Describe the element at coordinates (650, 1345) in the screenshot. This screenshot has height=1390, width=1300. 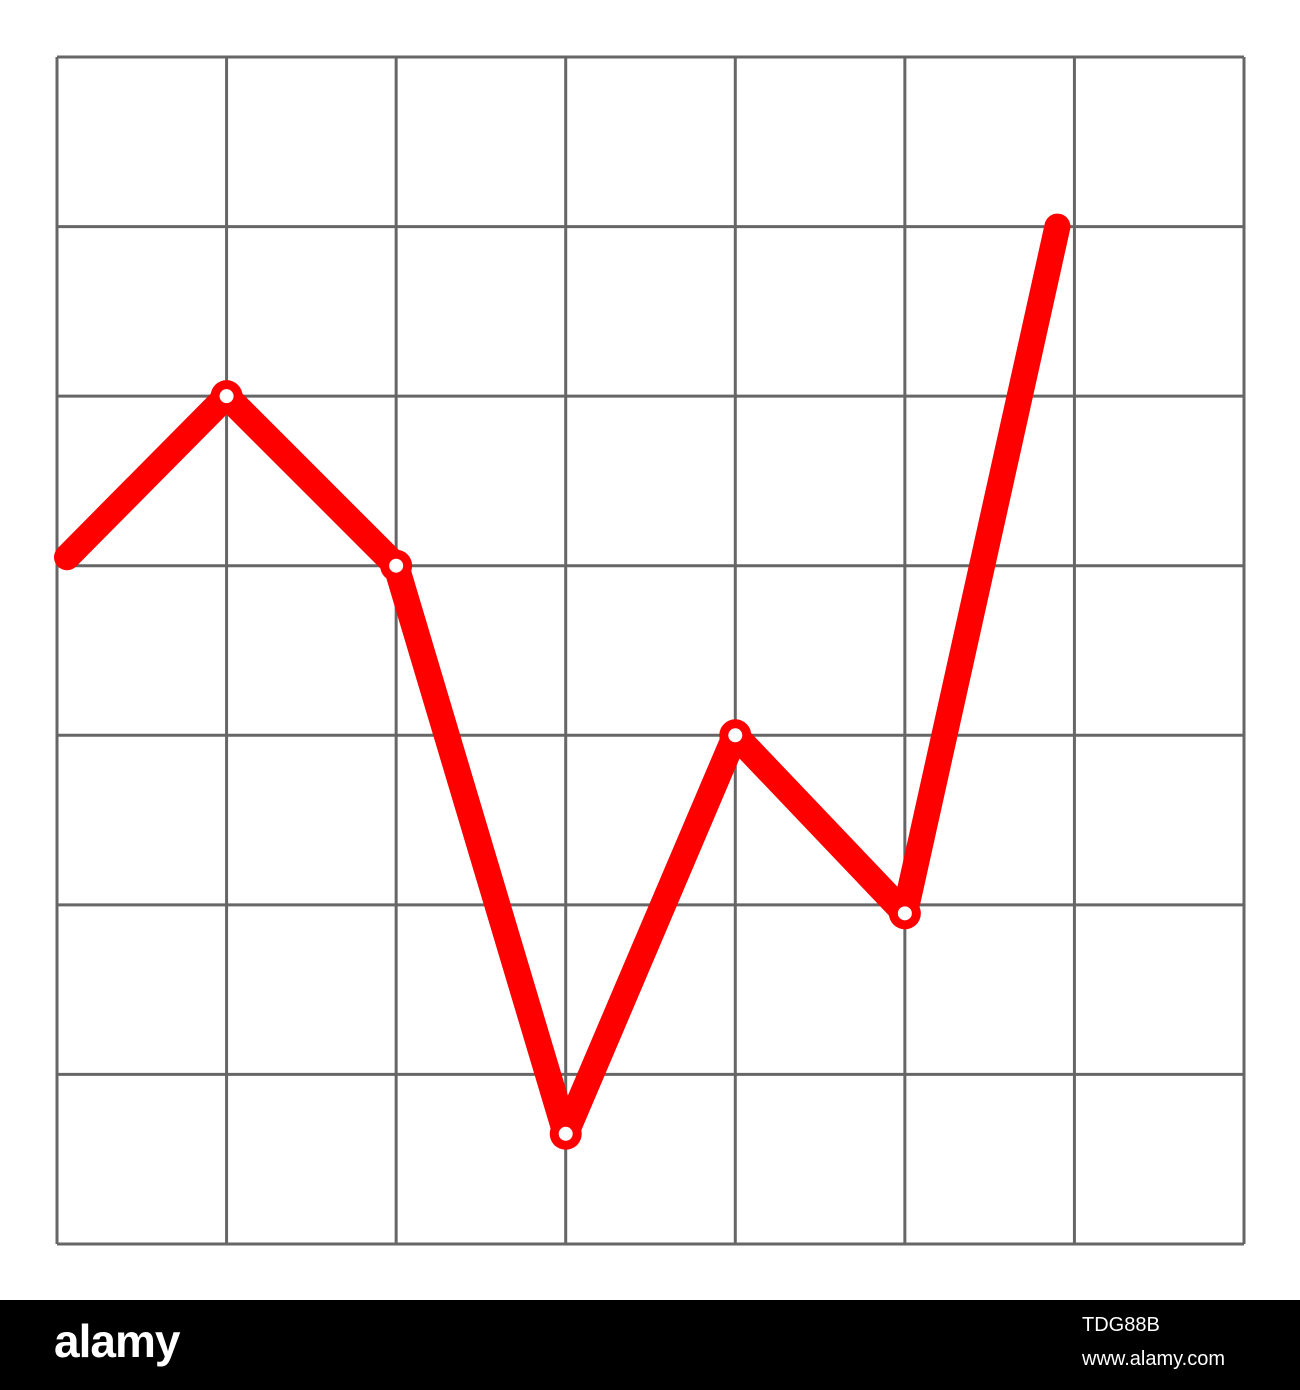
I see `watermark-footer: alamy TDG88B www.alamy.com` at that location.